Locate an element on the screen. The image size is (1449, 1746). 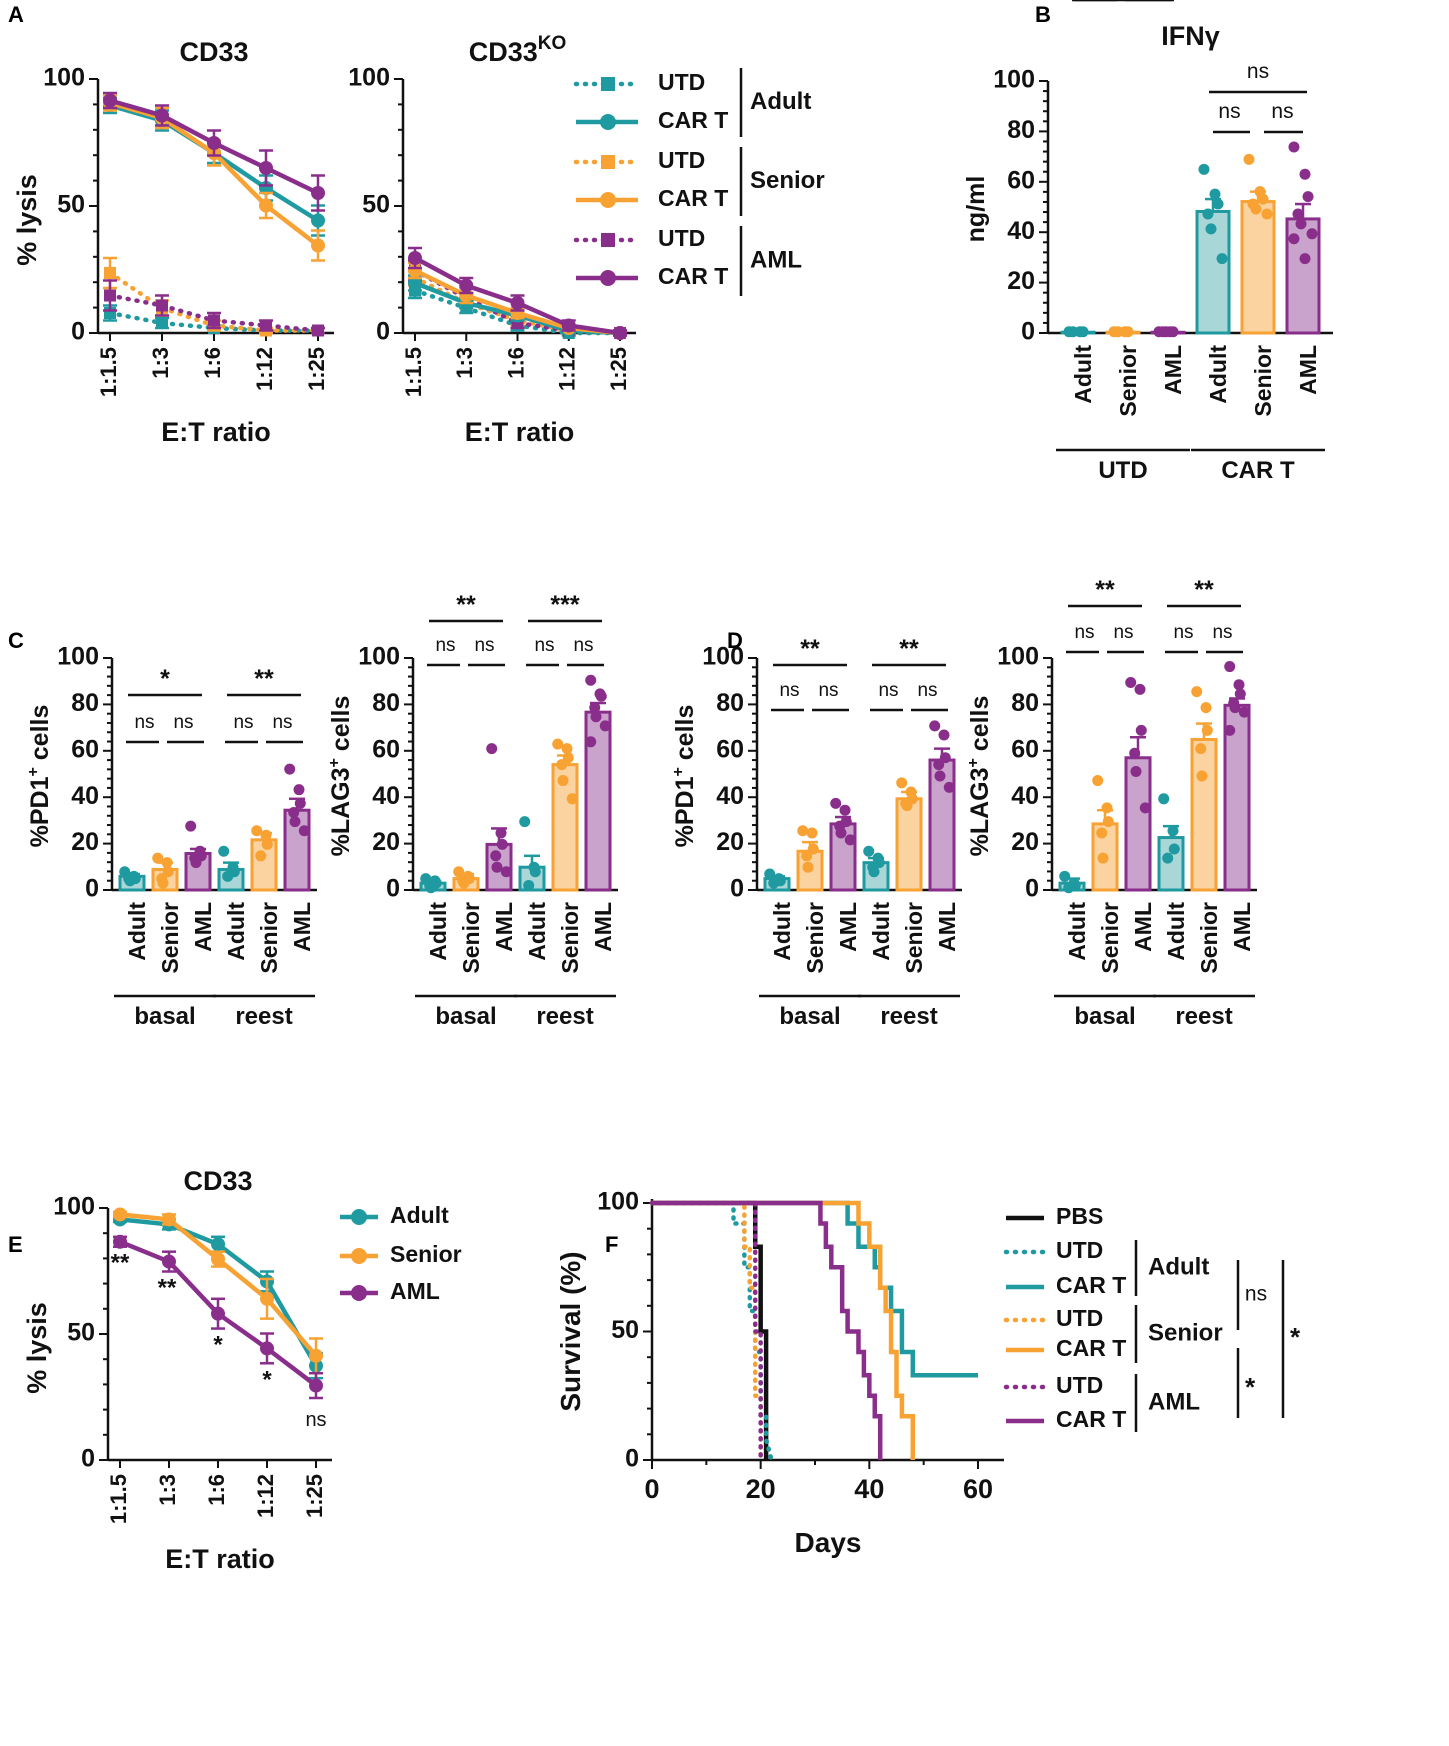
chart-a-cd33-x-tick-label: 1:6 is located at coordinates (212, 363).